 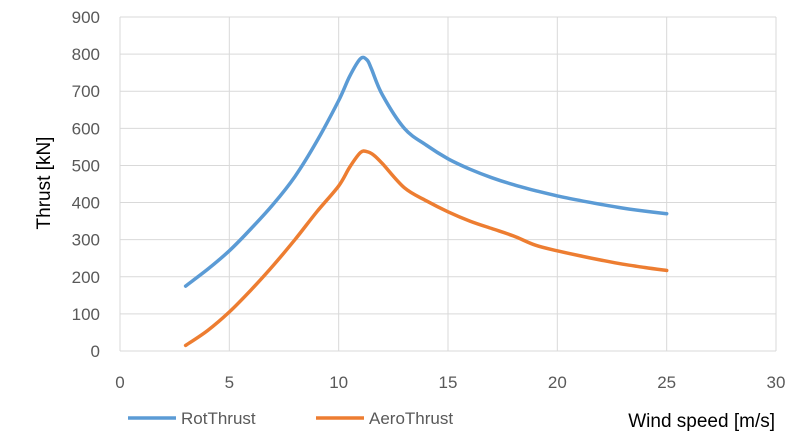 What do you see at coordinates (701, 421) in the screenshot?
I see `x-axis-title: Wind speed [m/s]` at bounding box center [701, 421].